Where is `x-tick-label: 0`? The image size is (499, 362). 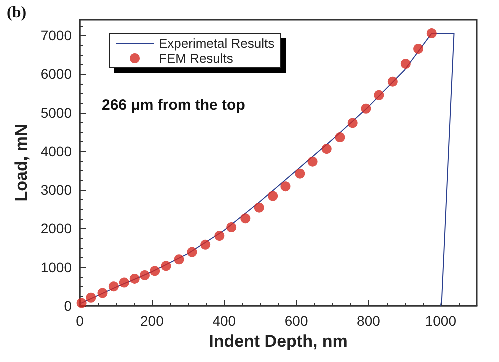 x-tick-label: 0 is located at coordinates (80, 321).